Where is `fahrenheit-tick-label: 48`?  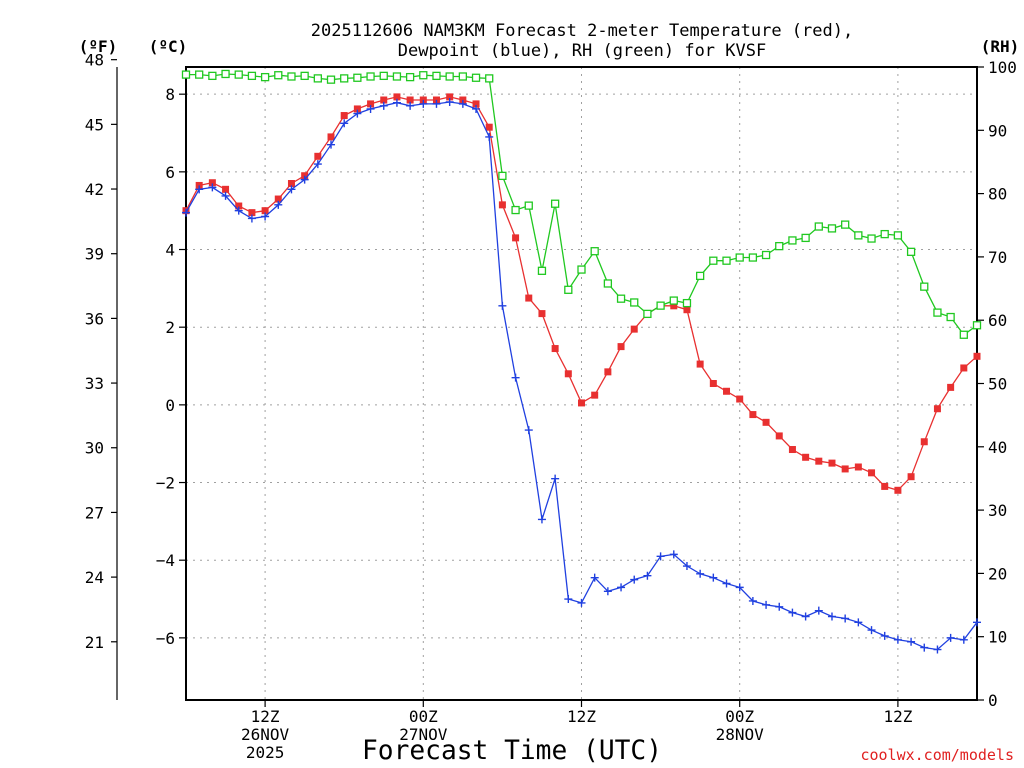
fahrenheit-tick-label: 48 is located at coordinates (94, 60).